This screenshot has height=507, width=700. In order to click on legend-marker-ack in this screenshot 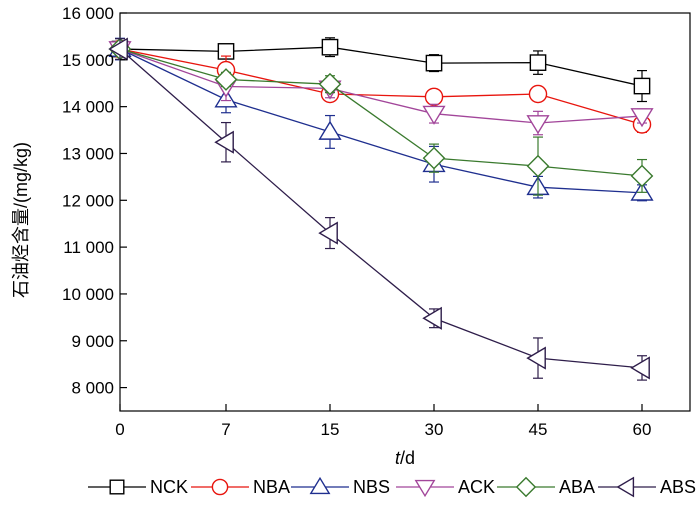, I will do `click(425, 488)`.